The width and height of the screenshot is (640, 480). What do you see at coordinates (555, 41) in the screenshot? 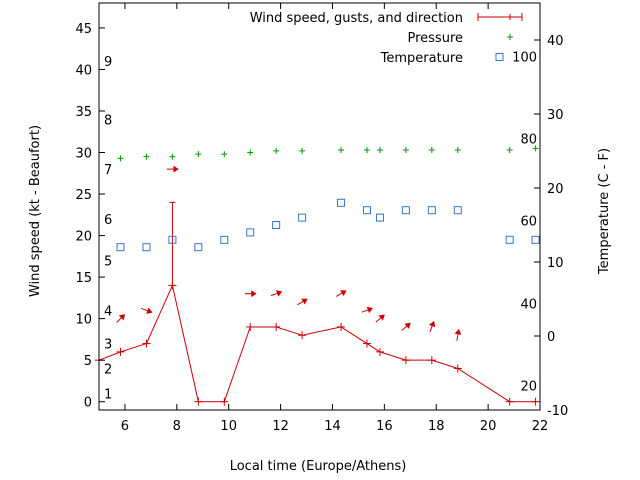
I see `y2-tick-label: 40` at bounding box center [555, 41].